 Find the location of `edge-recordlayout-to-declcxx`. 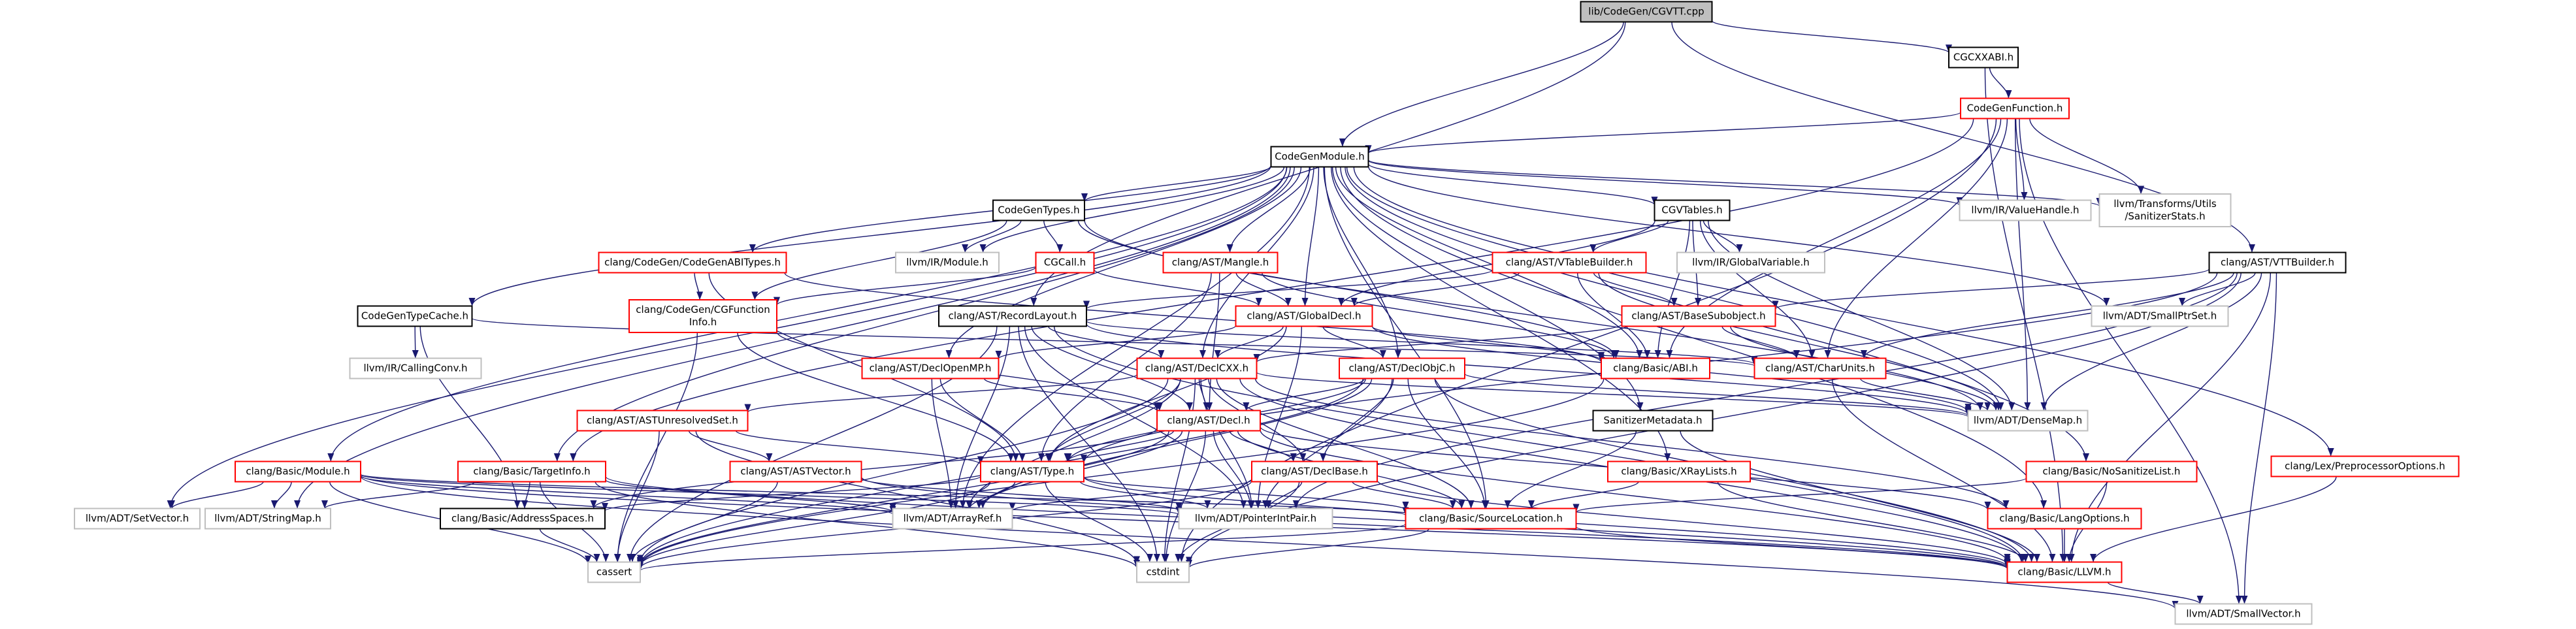

edge-recordlayout-to-declcxx is located at coordinates (1106, 342).